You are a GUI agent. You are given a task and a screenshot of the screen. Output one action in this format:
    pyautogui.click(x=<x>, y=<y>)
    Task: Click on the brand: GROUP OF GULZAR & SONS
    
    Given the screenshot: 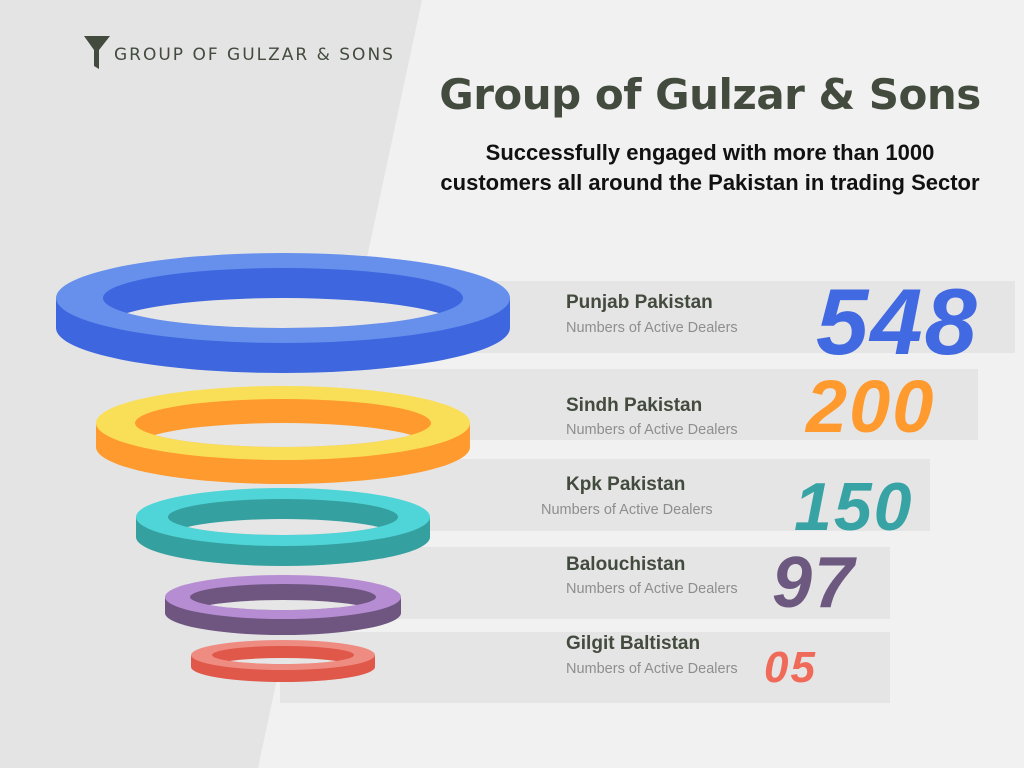 What is the action you would take?
    pyautogui.click(x=239, y=53)
    